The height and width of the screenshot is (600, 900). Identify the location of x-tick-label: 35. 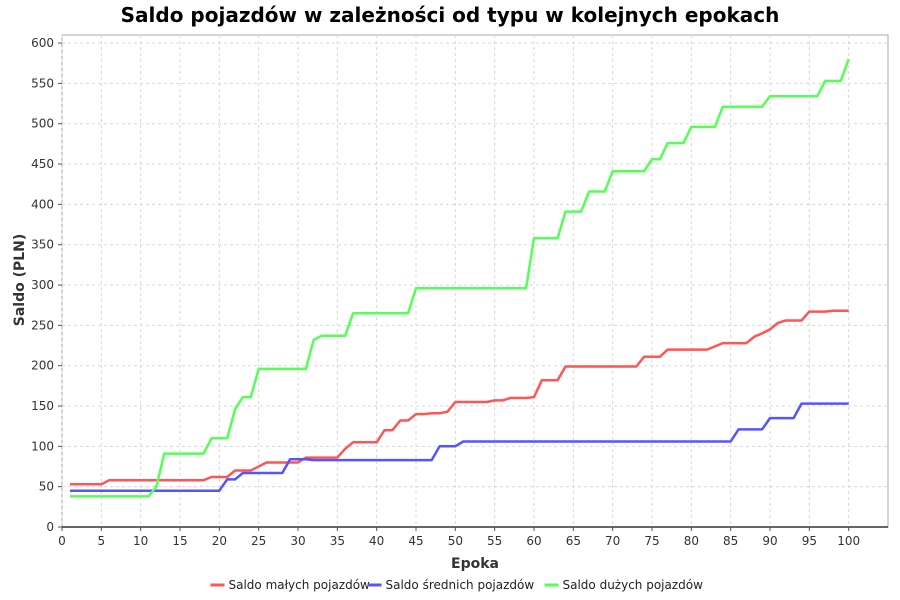
(337, 541).